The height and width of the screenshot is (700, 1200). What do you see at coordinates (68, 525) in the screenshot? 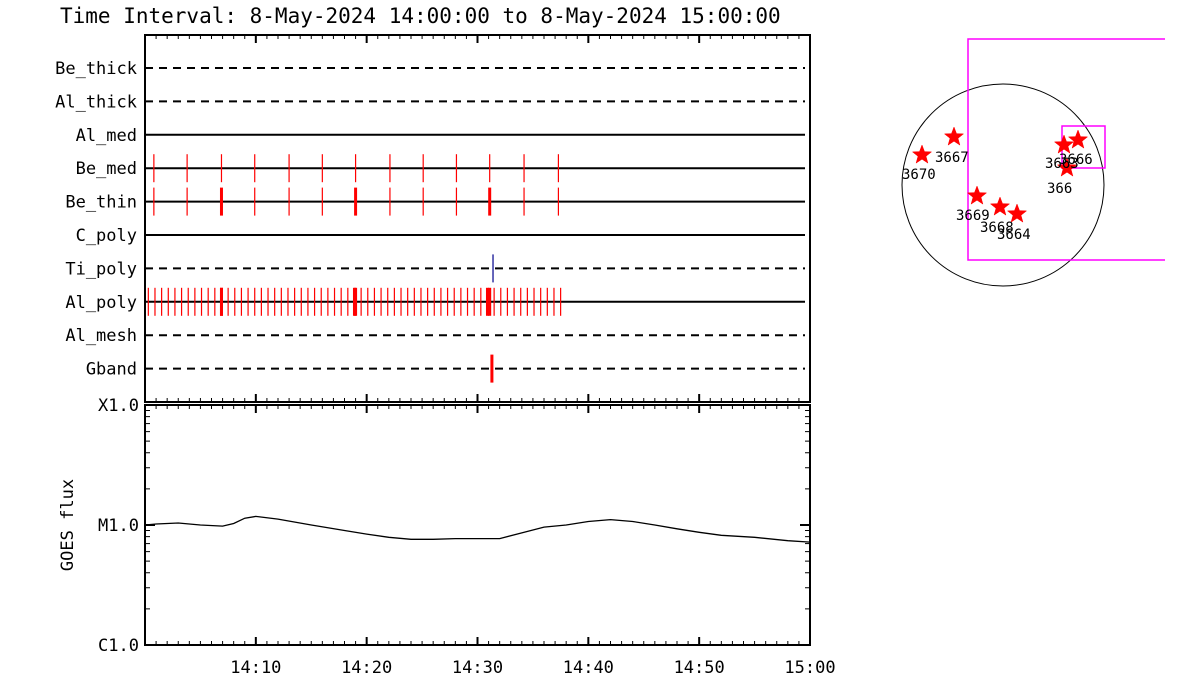
I see `y-axis-label: GOES flux` at bounding box center [68, 525].